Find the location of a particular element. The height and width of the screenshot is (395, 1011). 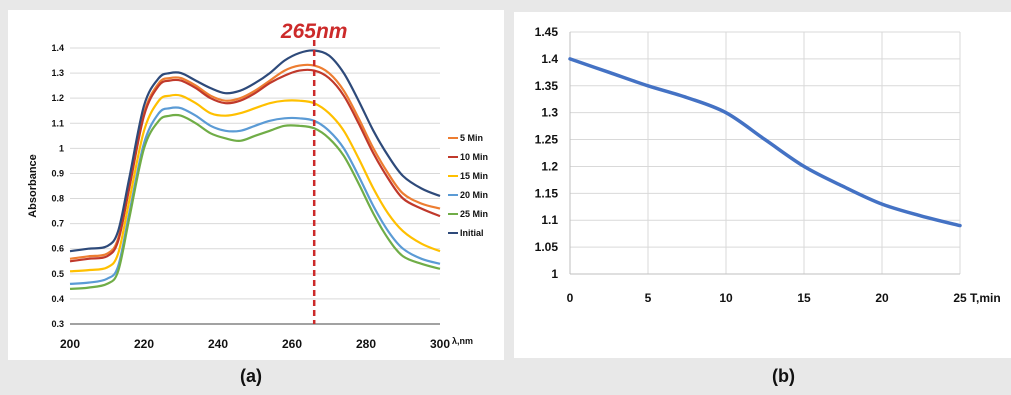

y-tick-label: 0.8 is located at coordinates (57, 199).